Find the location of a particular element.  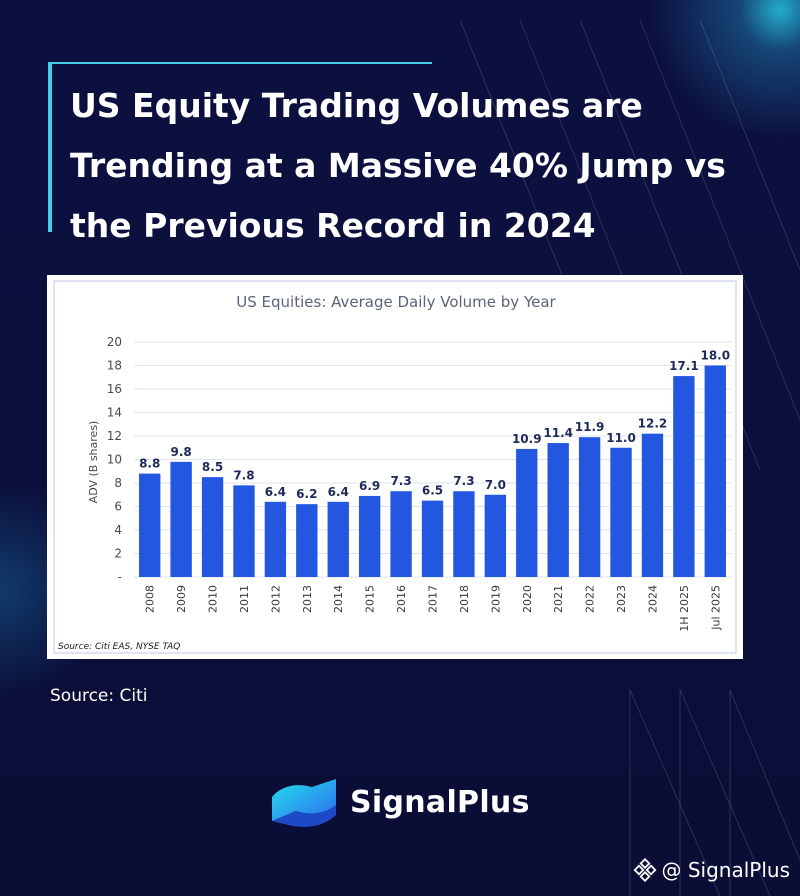

x-tick-label: 2024 is located at coordinates (652, 599).